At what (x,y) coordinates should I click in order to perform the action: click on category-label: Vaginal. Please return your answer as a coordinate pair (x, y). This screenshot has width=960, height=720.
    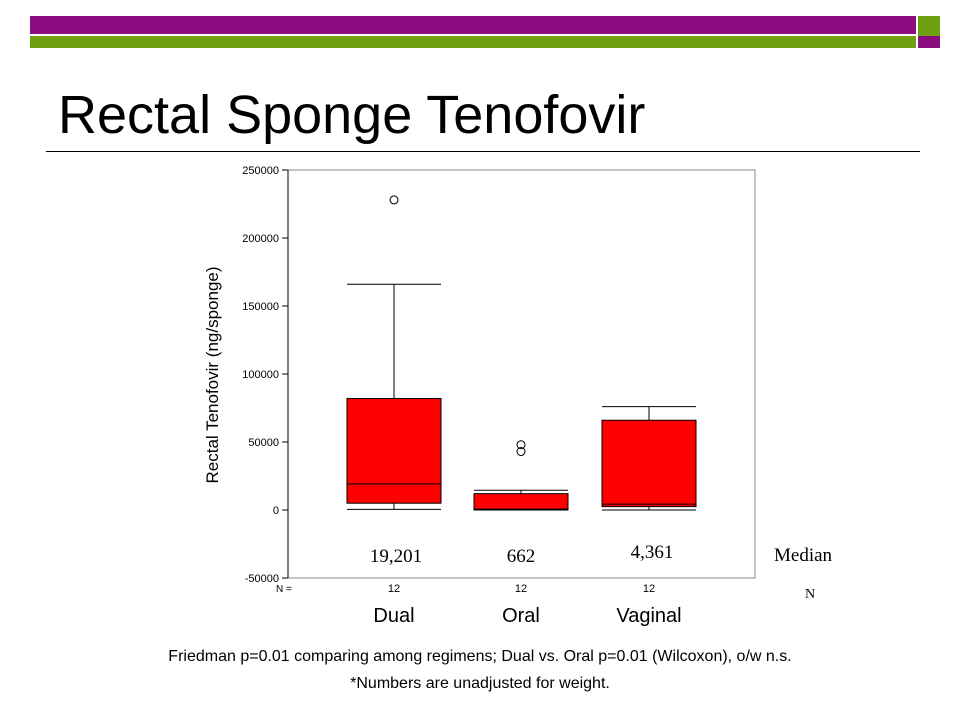
    Looking at the image, I should click on (648, 616).